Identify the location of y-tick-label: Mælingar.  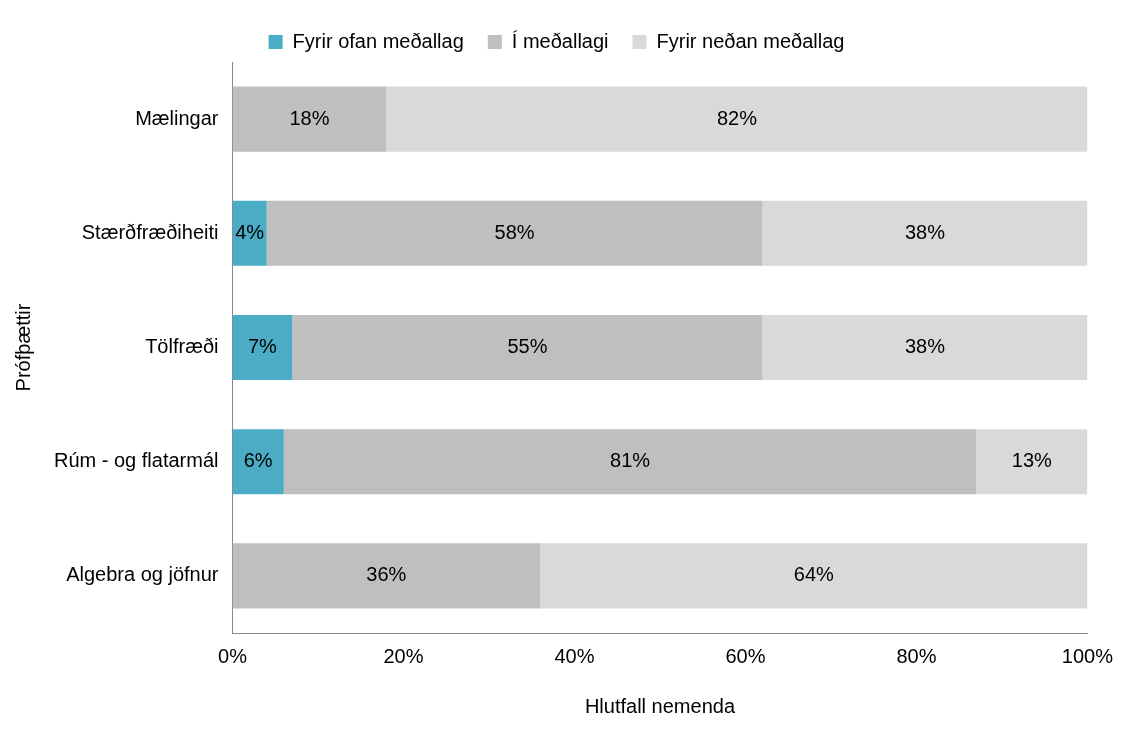
(177, 117).